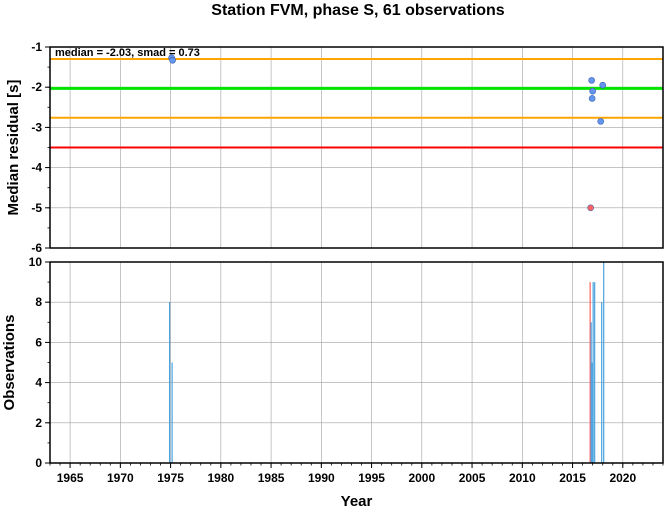  What do you see at coordinates (572, 478) in the screenshot?
I see `x-tick-label: 2015` at bounding box center [572, 478].